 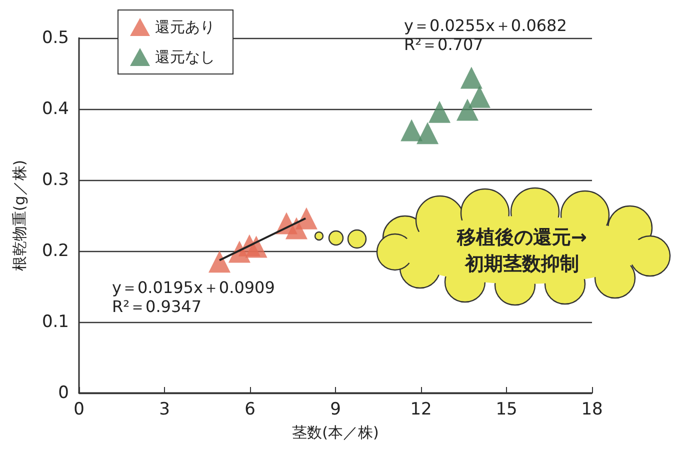 I want to click on y-axis-title: 根乾物重(g／株), so click(x=19, y=216).